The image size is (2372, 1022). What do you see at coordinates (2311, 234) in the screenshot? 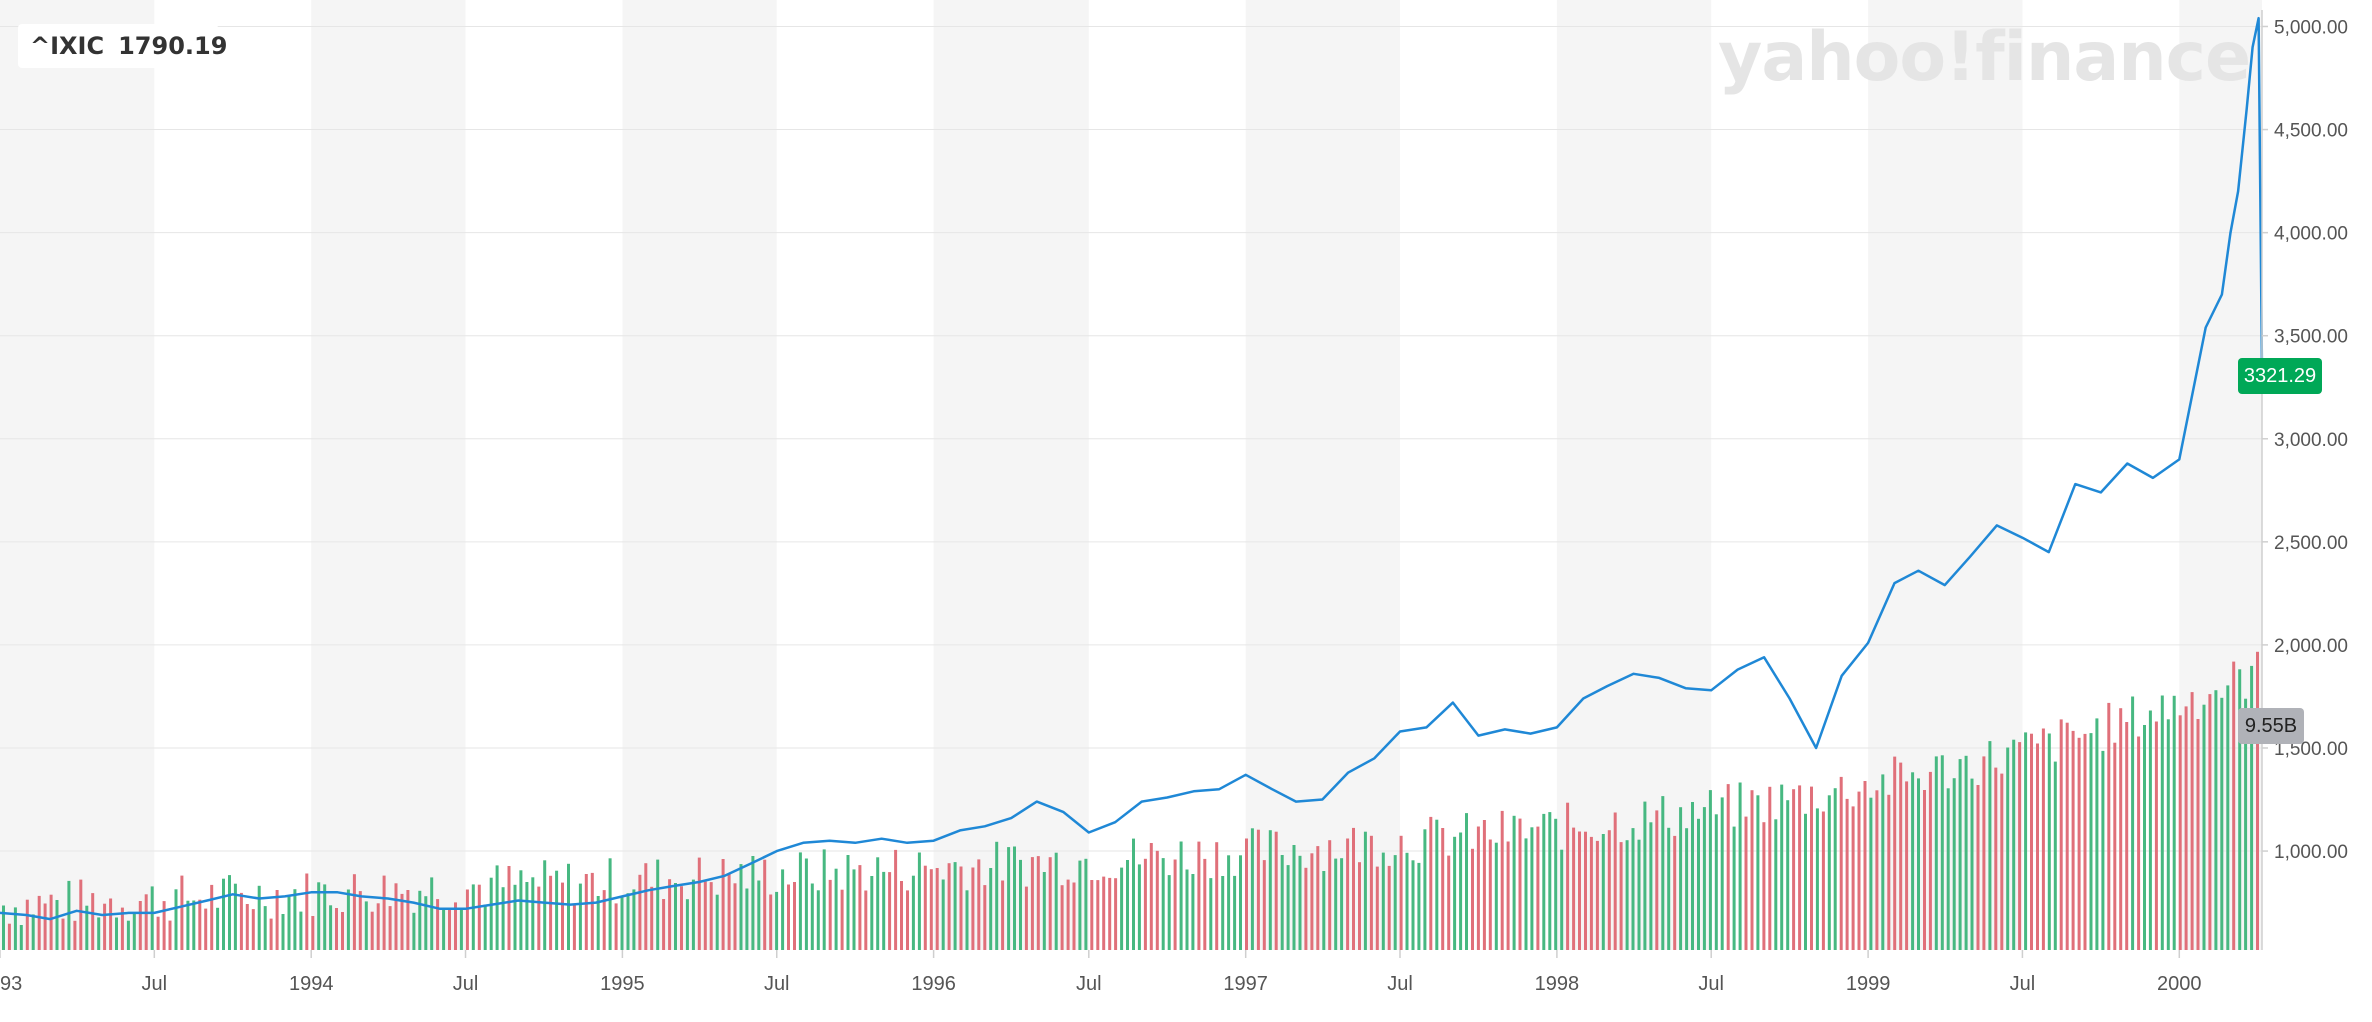
I see `y-tick-label: 4,000.00` at bounding box center [2311, 234].